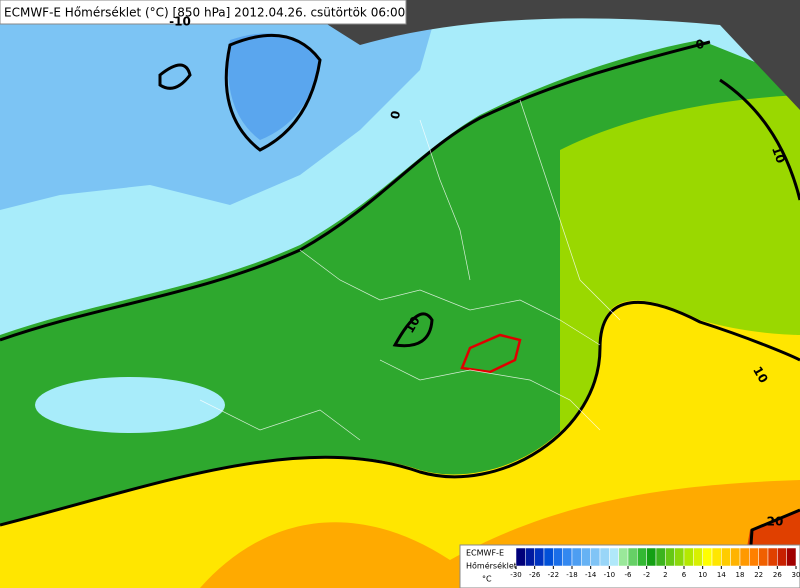 The width and height of the screenshot is (800, 588). What do you see at coordinates (778, 155) in the screenshot?
I see `contour-label: 10` at bounding box center [778, 155].